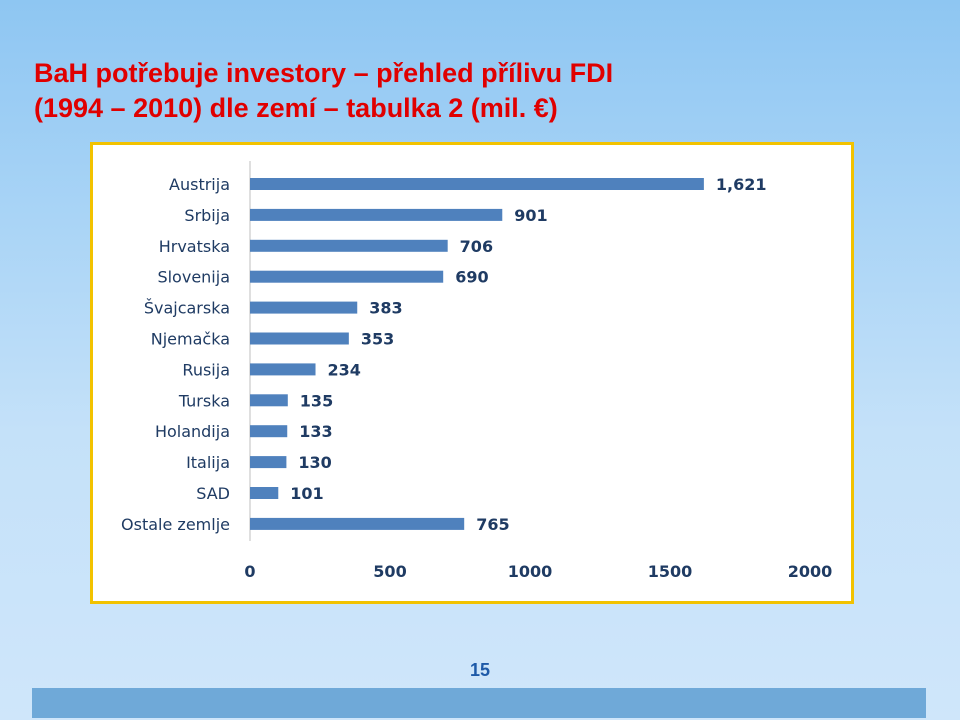 The height and width of the screenshot is (720, 960). What do you see at coordinates (349, 245) in the screenshot?
I see `bar-hrvatska` at bounding box center [349, 245].